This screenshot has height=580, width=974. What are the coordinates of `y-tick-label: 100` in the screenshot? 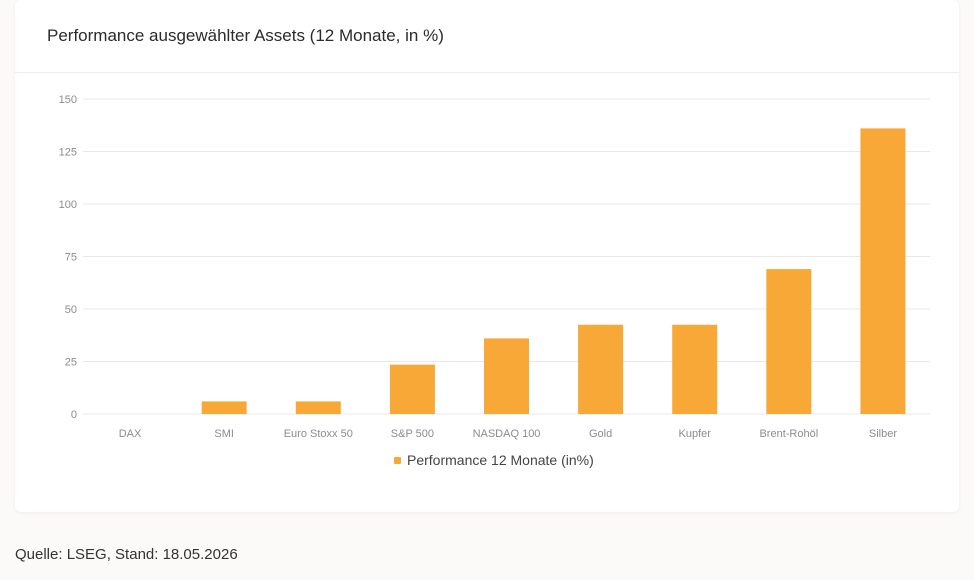 It's located at (68, 205).